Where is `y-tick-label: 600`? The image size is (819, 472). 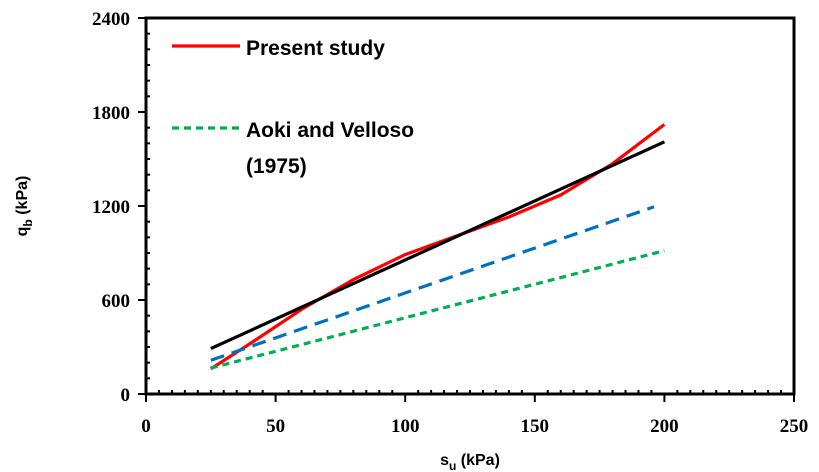
y-tick-label: 600 is located at coordinates (116, 301).